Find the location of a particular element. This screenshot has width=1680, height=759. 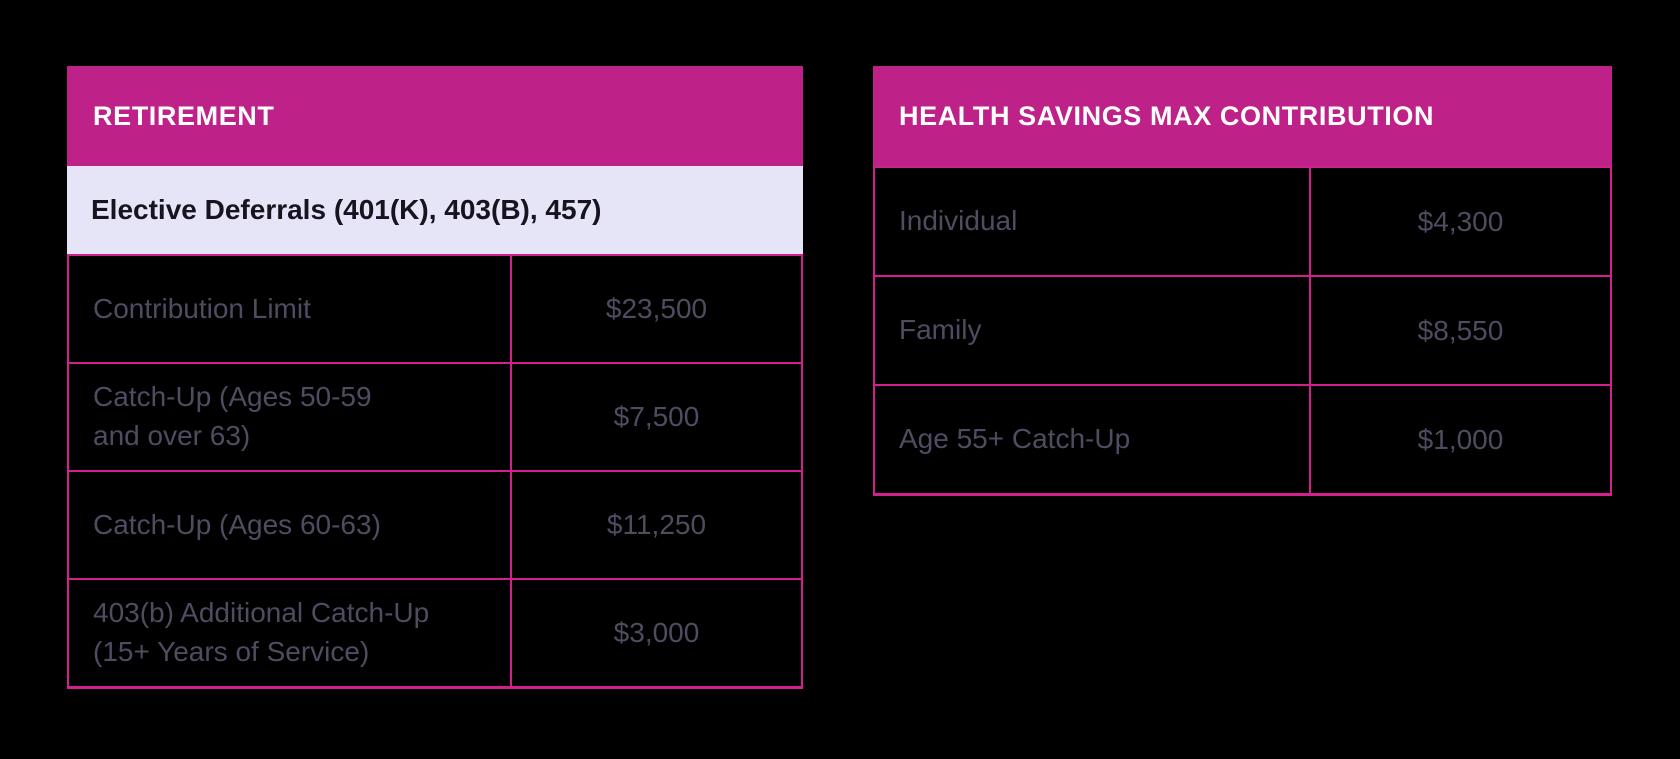

table-row: Contribution Limit $23,500 is located at coordinates (435, 308).